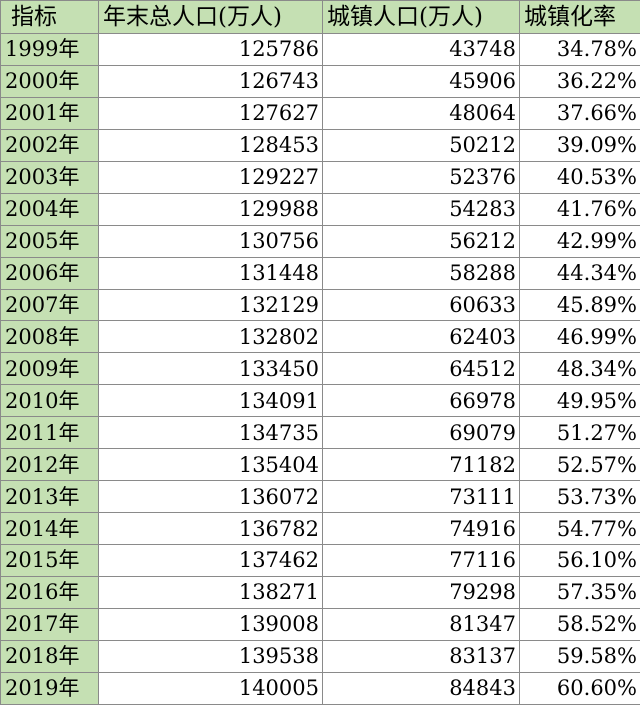 This screenshot has height=705, width=640. What do you see at coordinates (50, 592) in the screenshot?
I see `year-cell: 2016年` at bounding box center [50, 592].